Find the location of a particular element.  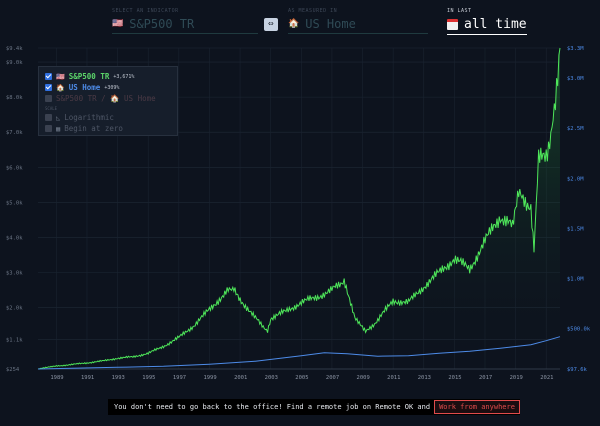

measured-selector: AS MEASURED IN 🏠 US Home is located at coordinates (358, 22).